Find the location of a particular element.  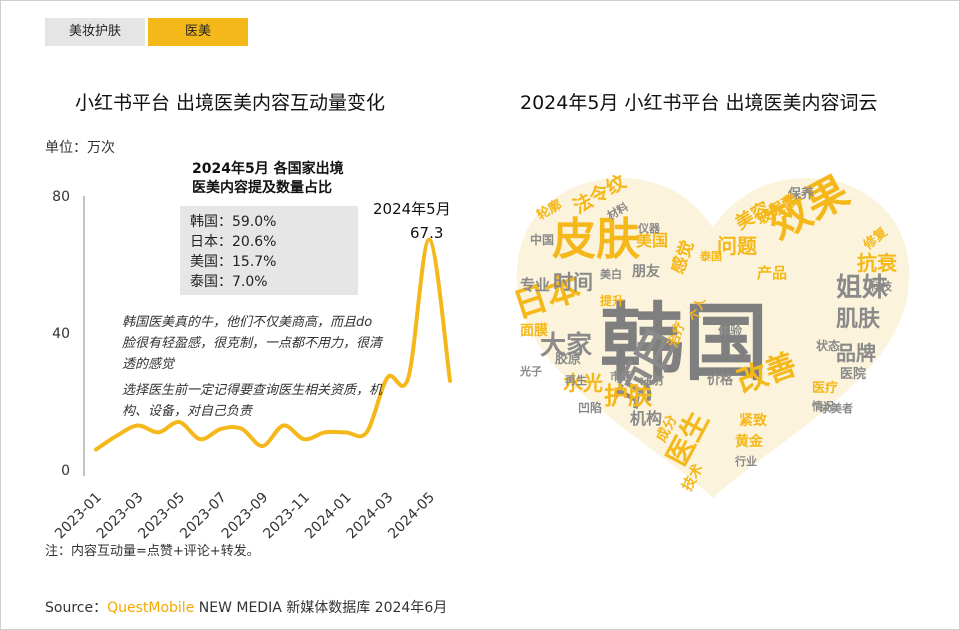

word-cloud-word: 行业 is located at coordinates (745, 461).